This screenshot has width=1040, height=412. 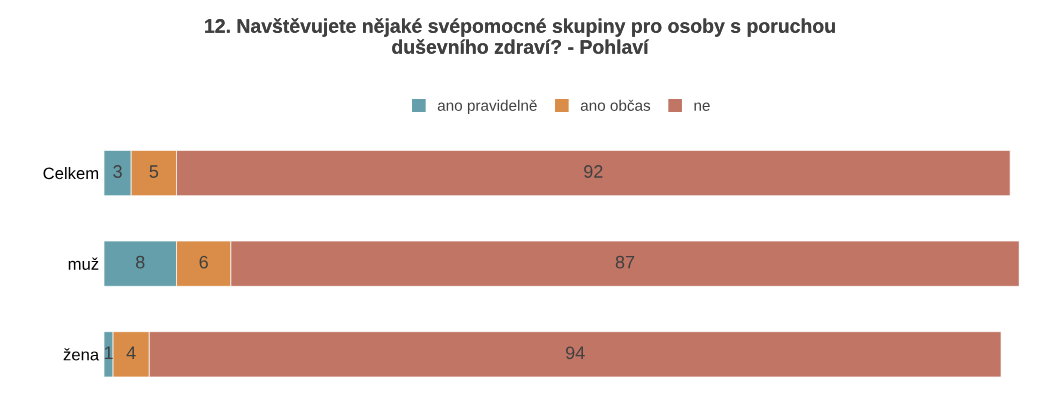 What do you see at coordinates (71, 173) in the screenshot?
I see `y-tick-label: Celkem` at bounding box center [71, 173].